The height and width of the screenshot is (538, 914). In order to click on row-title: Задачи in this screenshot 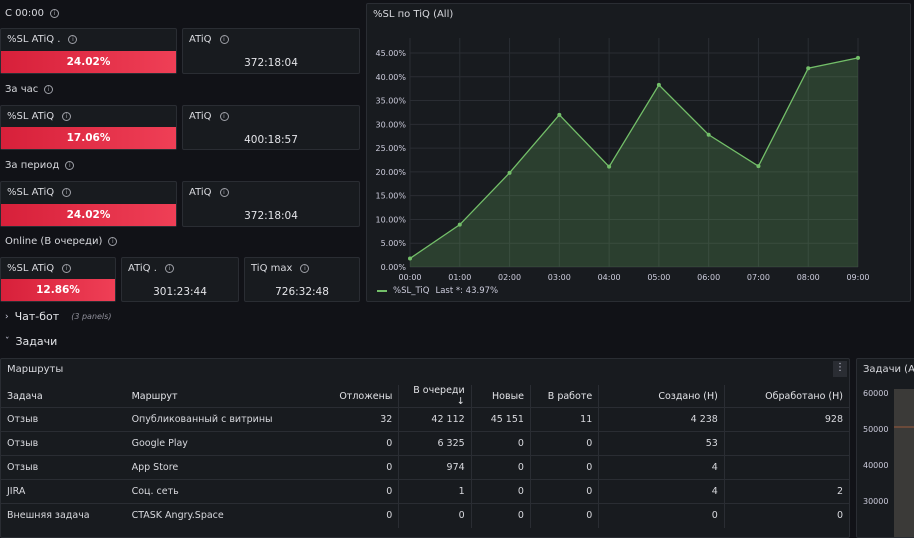, I will do `click(36, 341)`.